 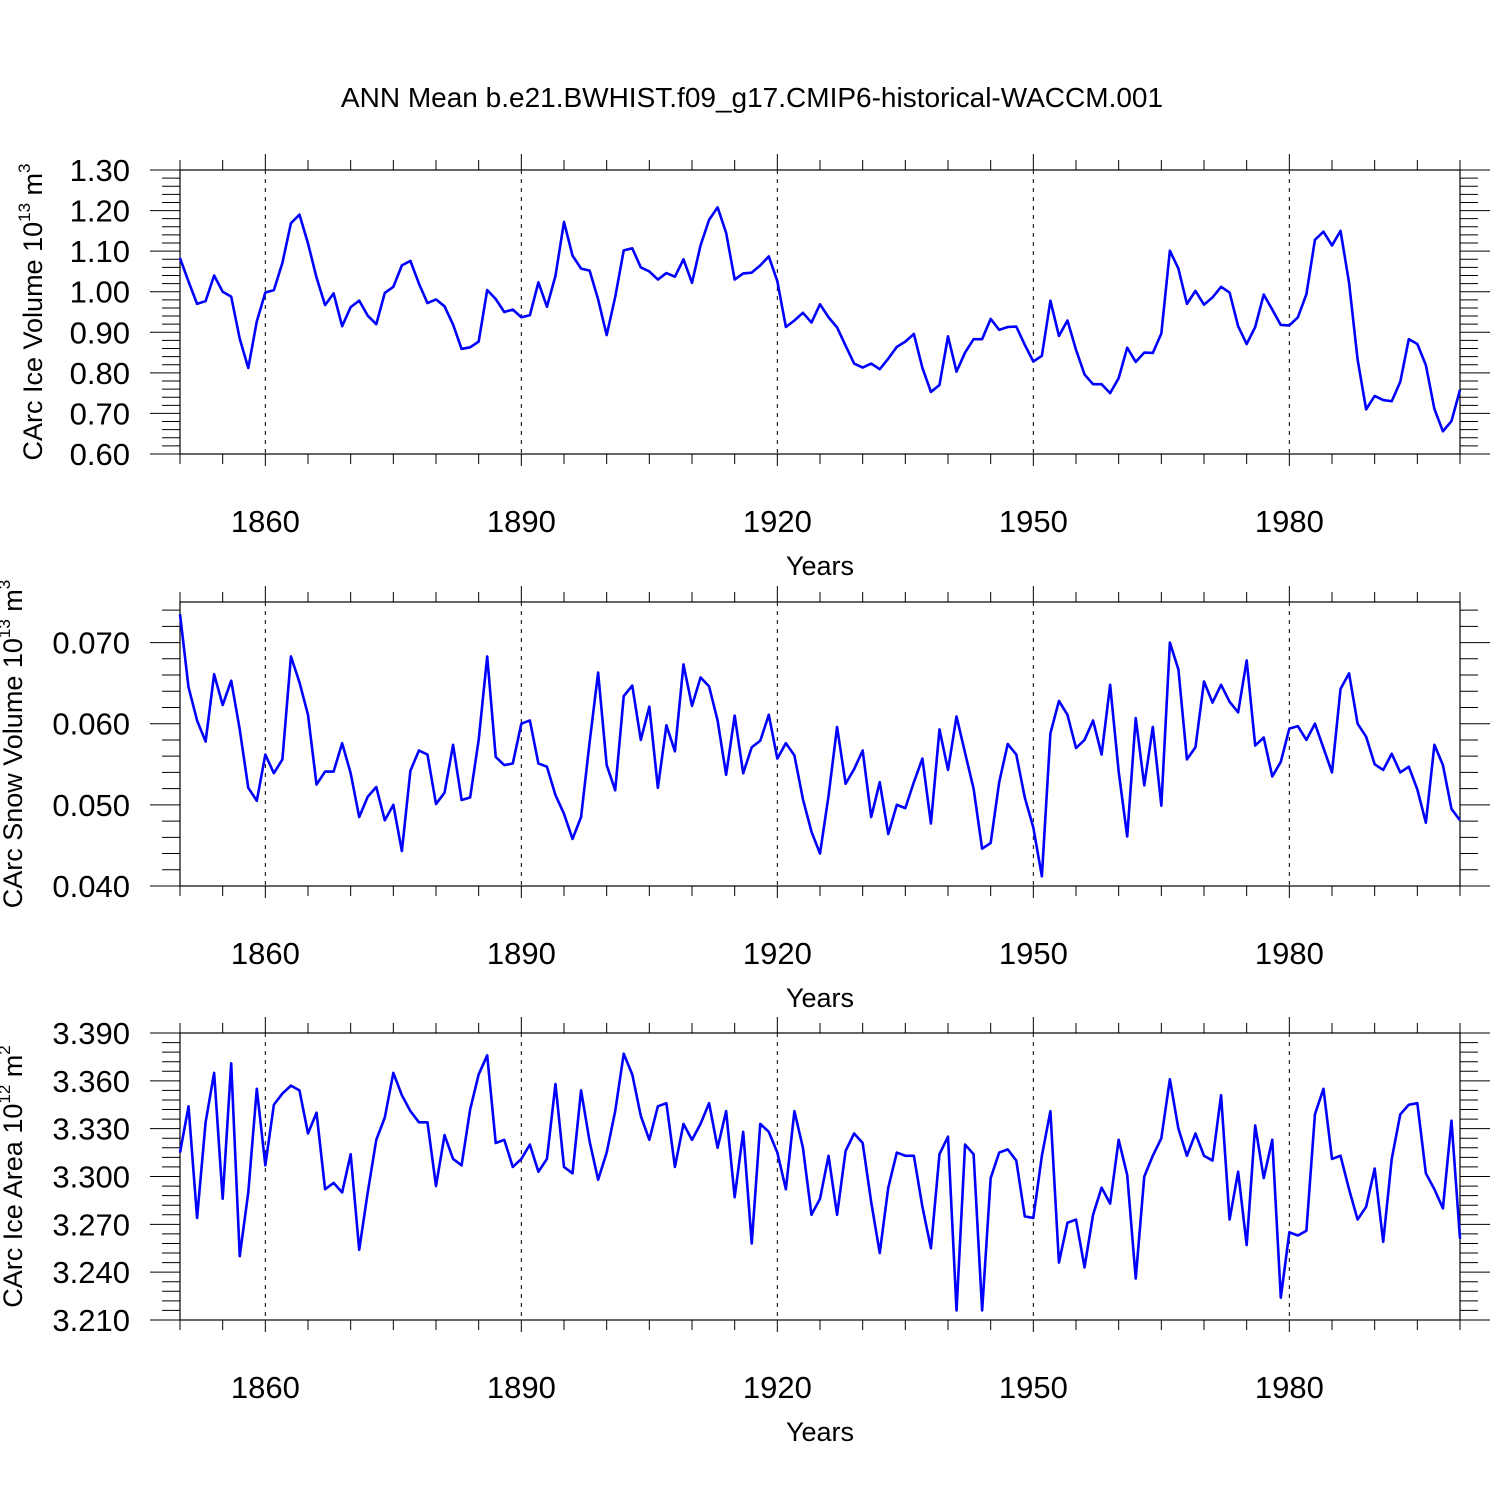 What do you see at coordinates (100, 373) in the screenshot?
I see `y-tick-label: 0.80` at bounding box center [100, 373].